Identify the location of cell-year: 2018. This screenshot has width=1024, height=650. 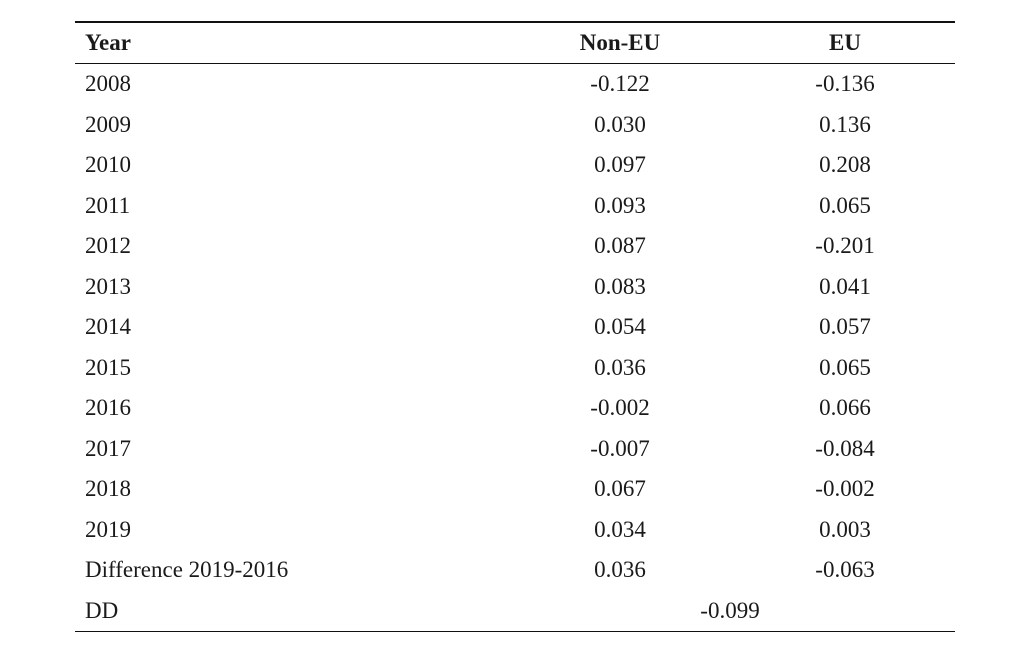
(108, 489).